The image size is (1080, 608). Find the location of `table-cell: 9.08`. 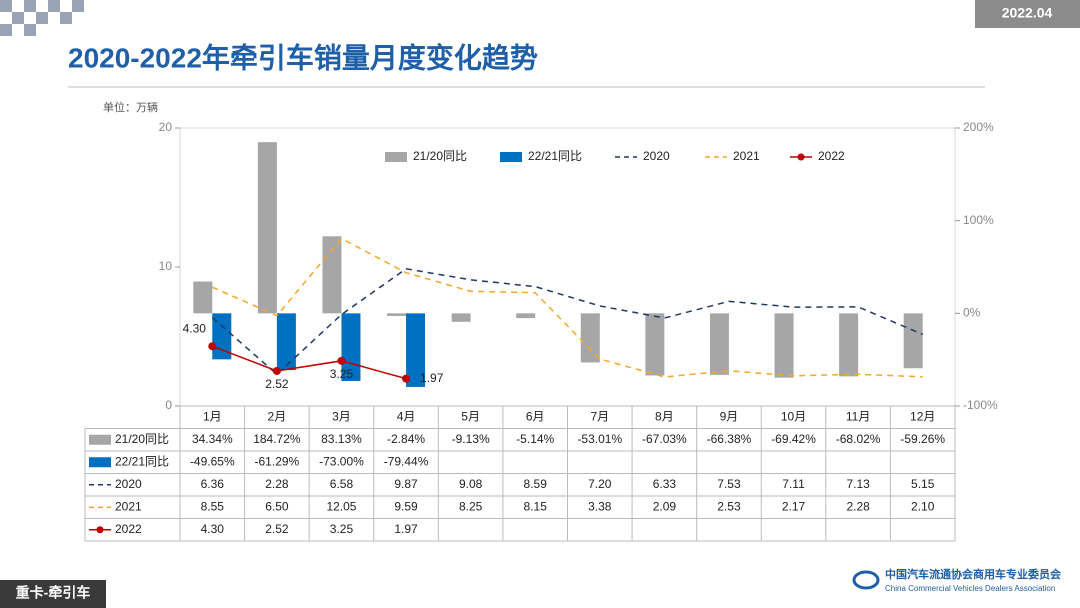

table-cell: 9.08 is located at coordinates (471, 484).